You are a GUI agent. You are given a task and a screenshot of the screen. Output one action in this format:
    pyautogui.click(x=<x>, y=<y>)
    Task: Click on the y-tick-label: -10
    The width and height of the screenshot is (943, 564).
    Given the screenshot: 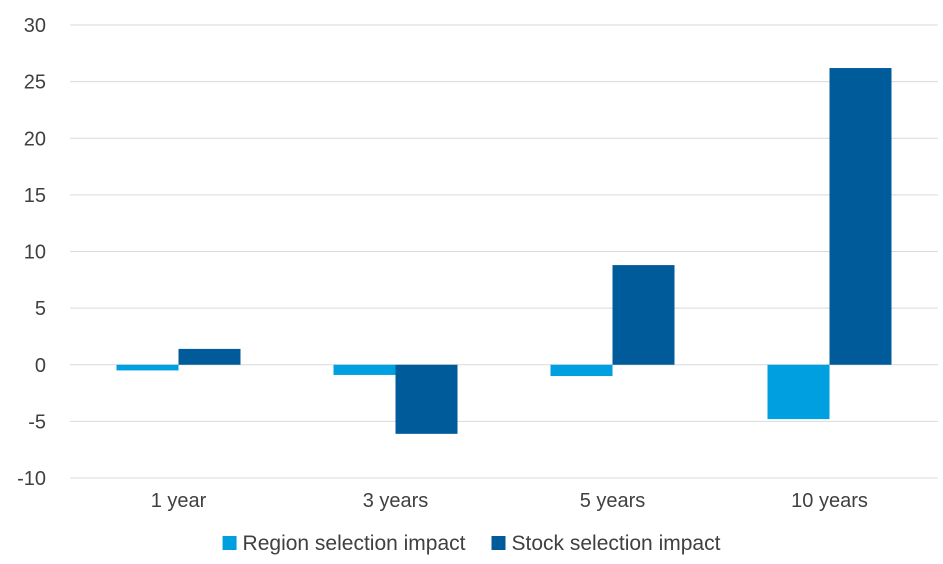 What is the action you would take?
    pyautogui.click(x=31, y=479)
    